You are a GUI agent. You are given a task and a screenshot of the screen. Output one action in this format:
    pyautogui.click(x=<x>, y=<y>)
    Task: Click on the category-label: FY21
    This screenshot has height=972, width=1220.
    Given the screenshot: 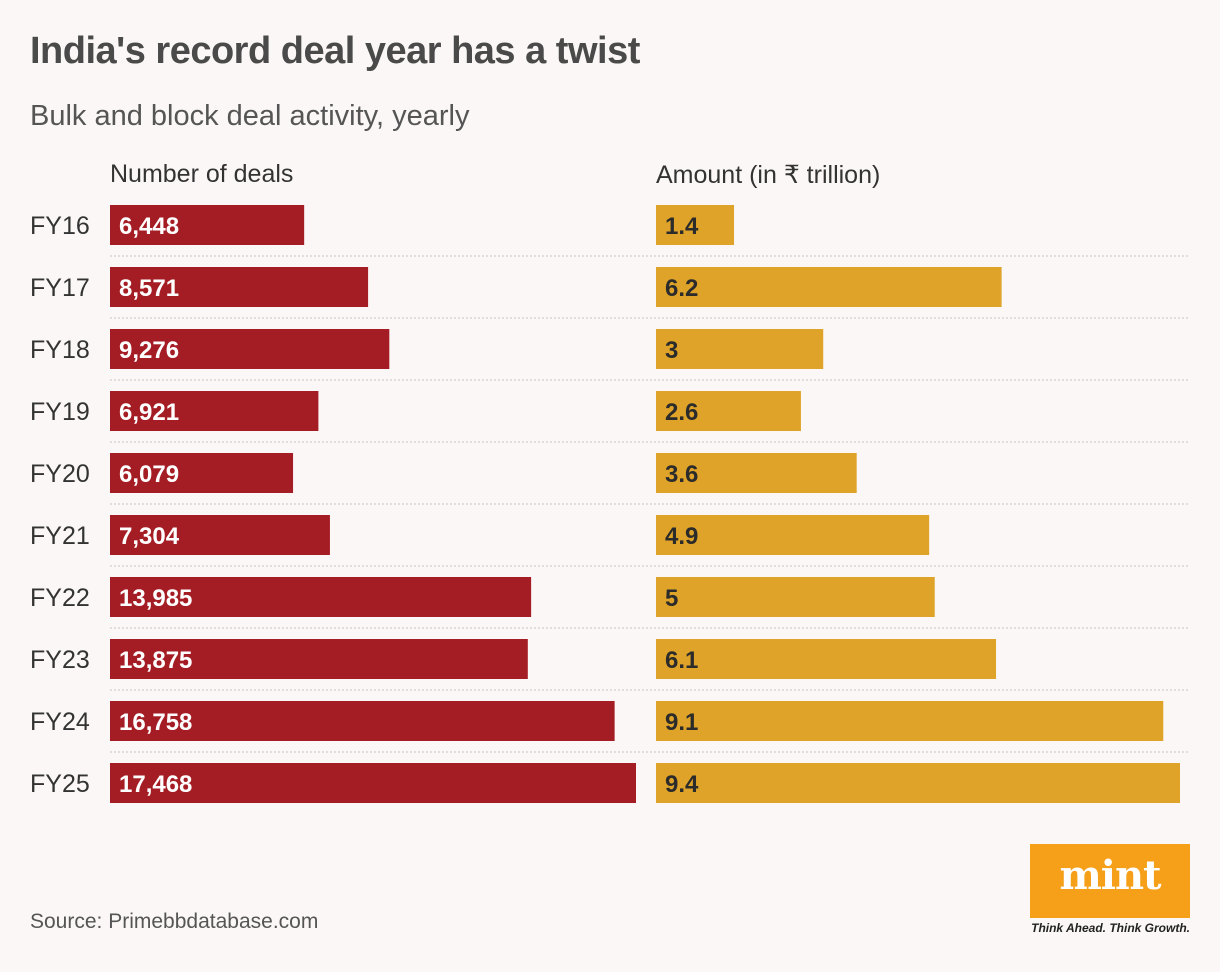 What is the action you would take?
    pyautogui.click(x=60, y=536)
    